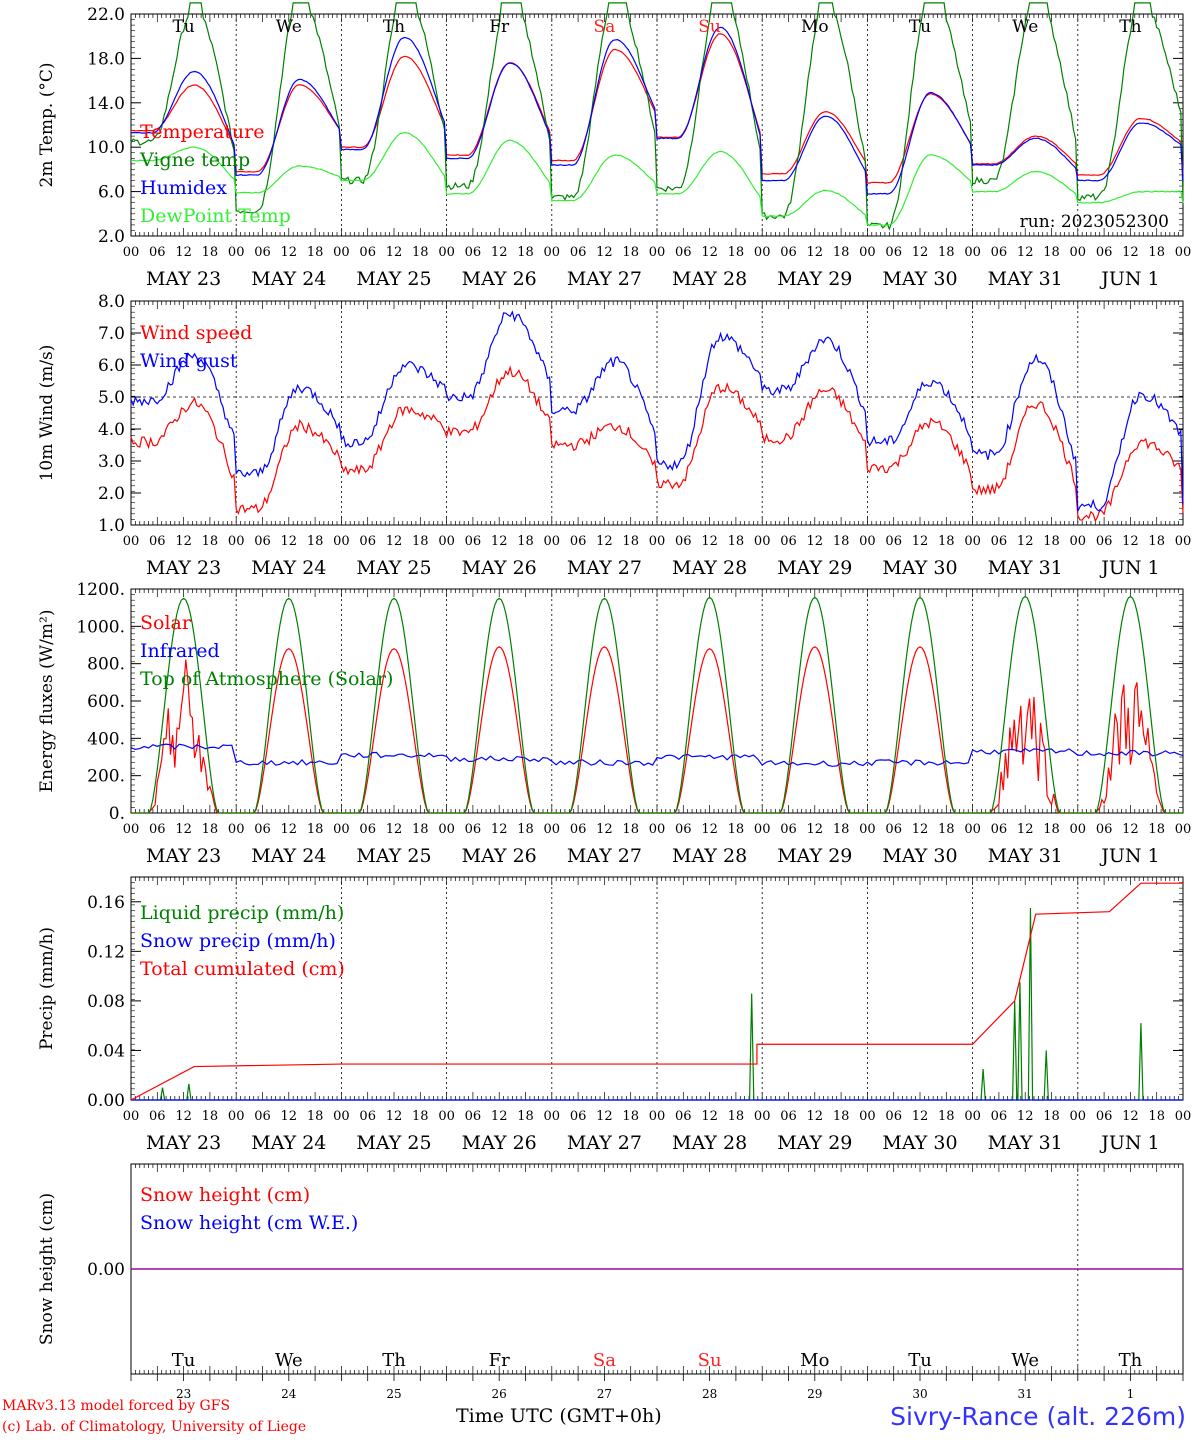  What do you see at coordinates (288, 568) in the screenshot?
I see `day-label: MAY 24` at bounding box center [288, 568].